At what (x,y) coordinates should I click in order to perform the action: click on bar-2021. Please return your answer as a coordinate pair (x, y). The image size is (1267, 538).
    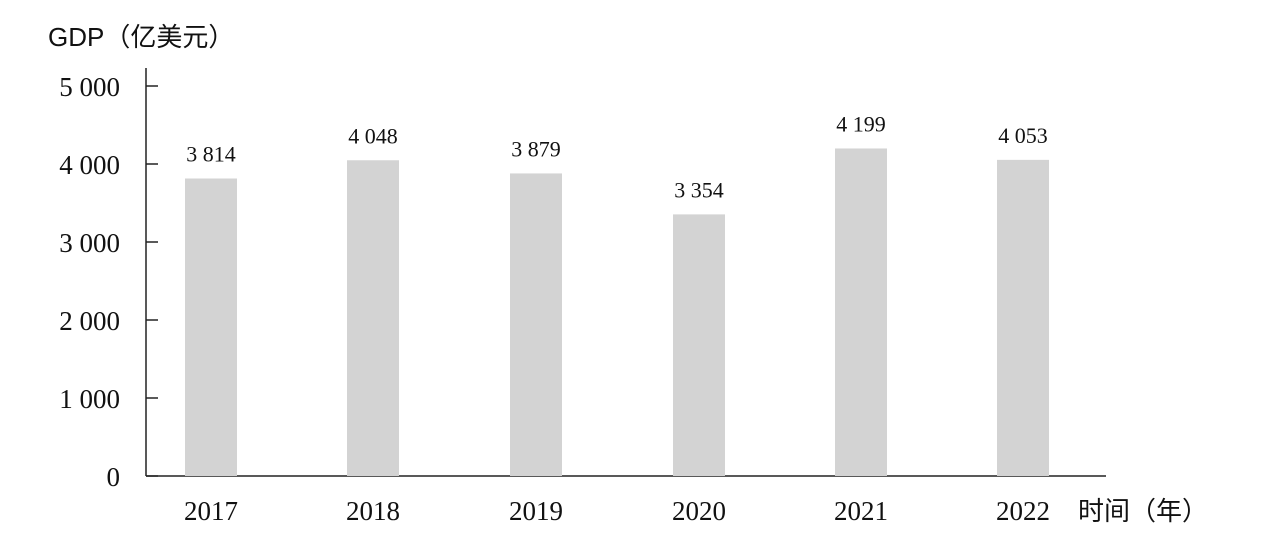
    Looking at the image, I should click on (861, 312).